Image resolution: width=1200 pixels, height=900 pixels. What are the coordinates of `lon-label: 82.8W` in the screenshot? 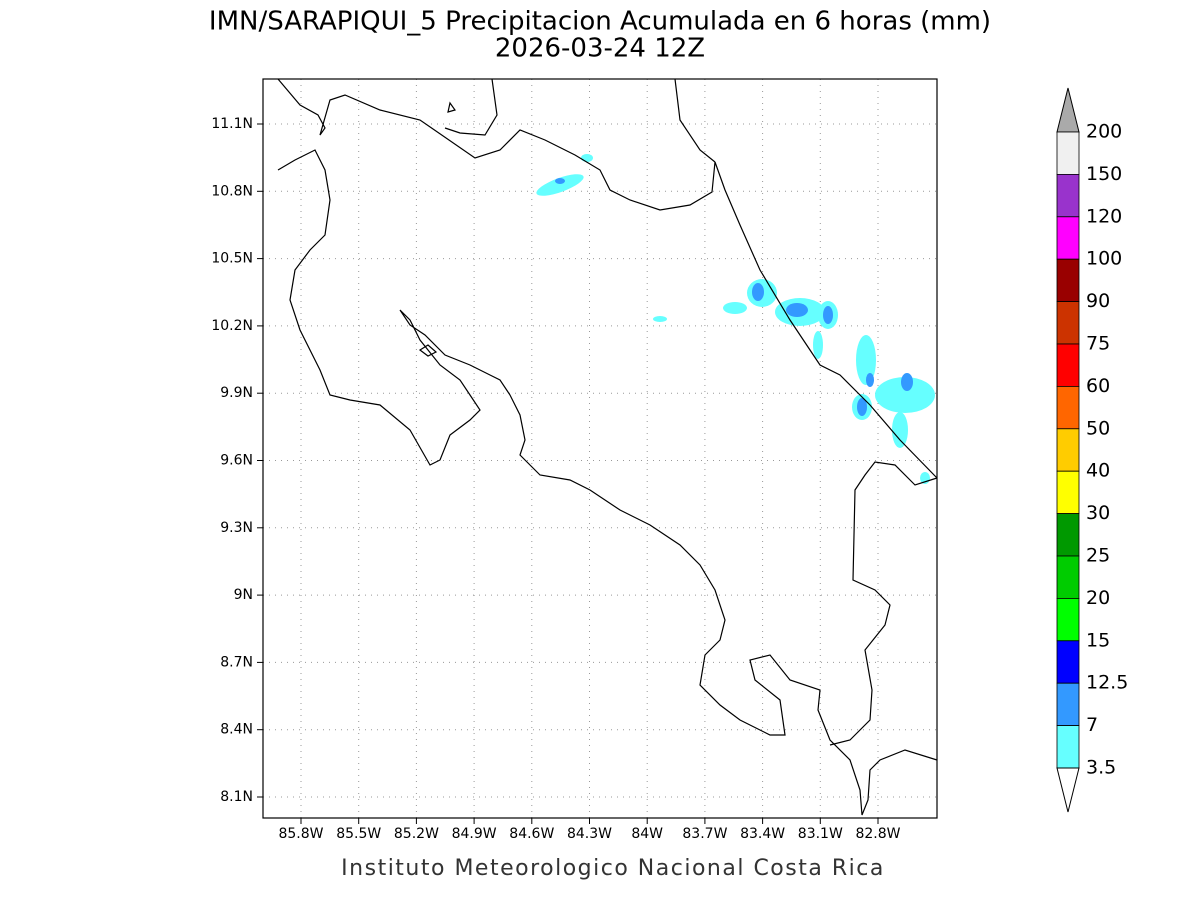 It's located at (877, 834).